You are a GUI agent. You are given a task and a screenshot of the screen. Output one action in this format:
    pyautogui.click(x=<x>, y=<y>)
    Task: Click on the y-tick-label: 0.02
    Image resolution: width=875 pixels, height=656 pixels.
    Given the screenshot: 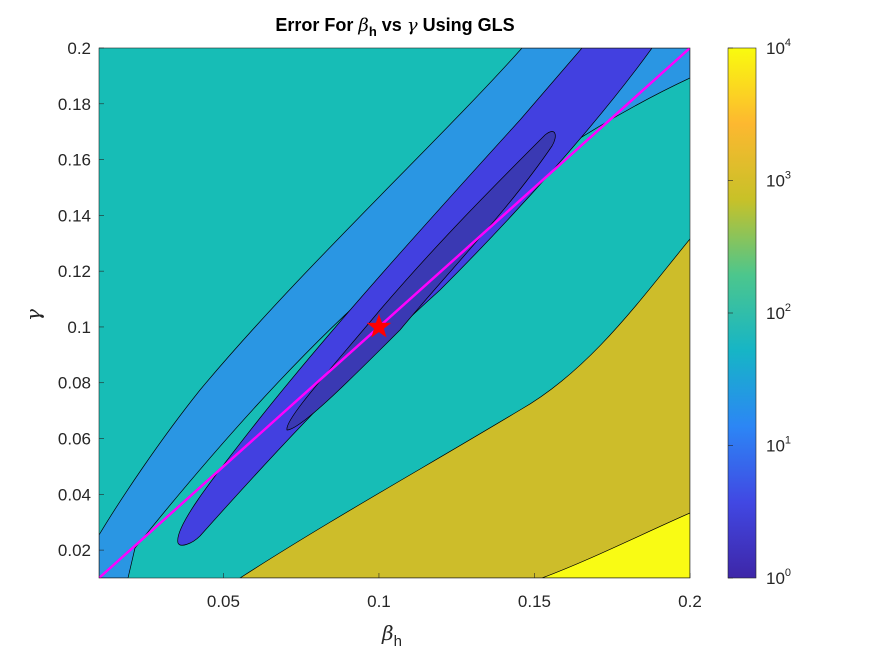 What is the action you would take?
    pyautogui.click(x=74, y=550)
    